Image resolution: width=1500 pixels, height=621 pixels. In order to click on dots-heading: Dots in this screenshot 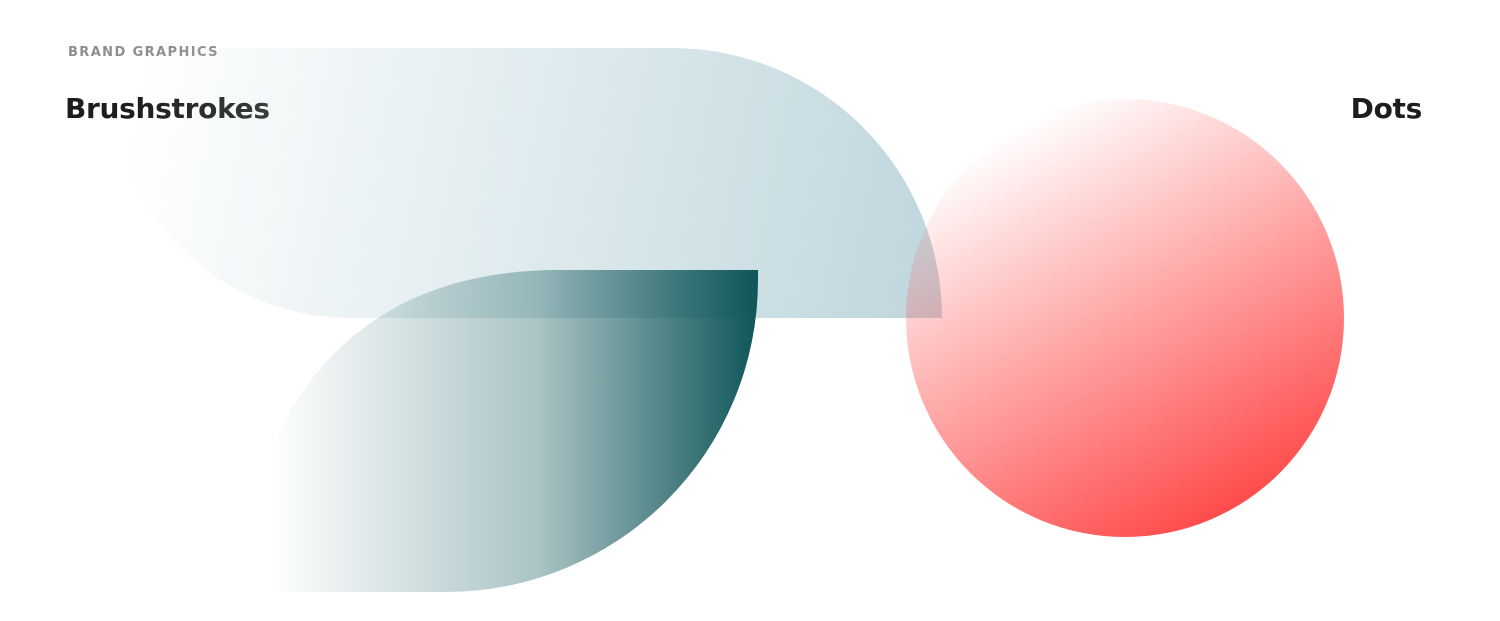, I will do `click(1386, 108)`.